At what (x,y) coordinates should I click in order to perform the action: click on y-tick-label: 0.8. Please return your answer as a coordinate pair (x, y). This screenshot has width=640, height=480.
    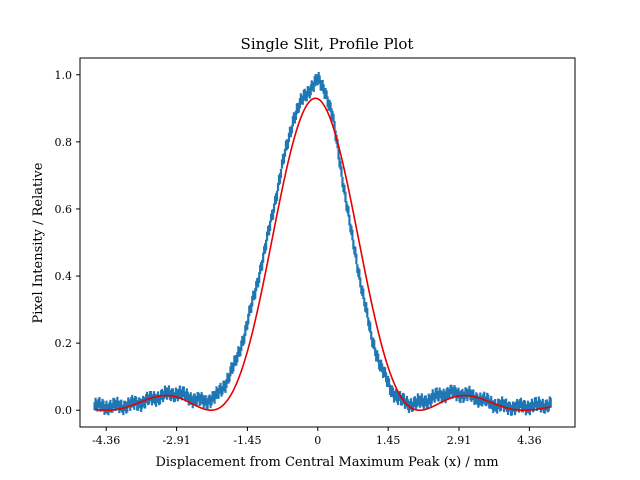
    Looking at the image, I should click on (64, 142).